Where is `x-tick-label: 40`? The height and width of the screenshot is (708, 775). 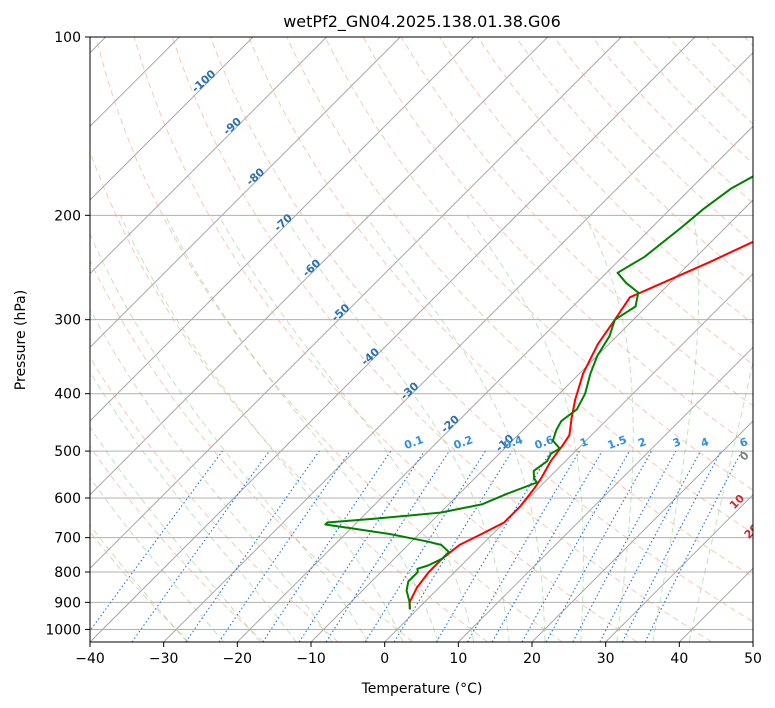
x-tick-label: 40 is located at coordinates (679, 659).